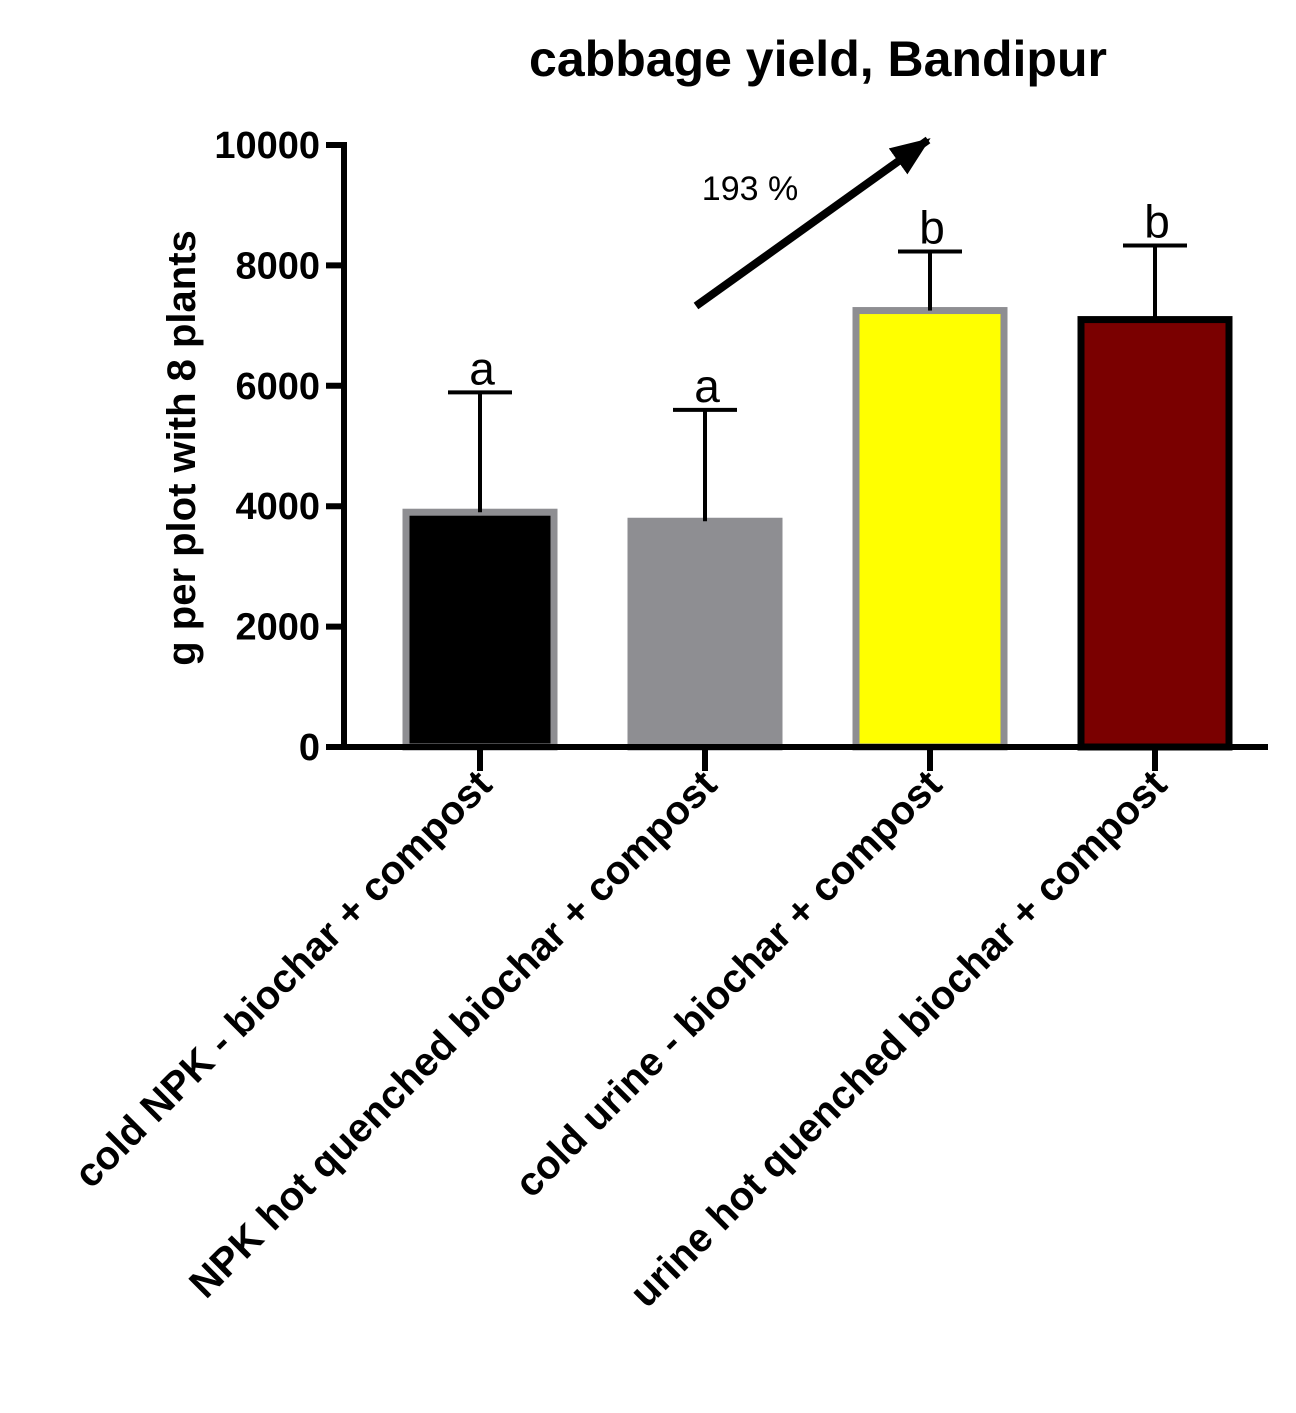  I want to click on significance-label-3: b, so click(932, 228).